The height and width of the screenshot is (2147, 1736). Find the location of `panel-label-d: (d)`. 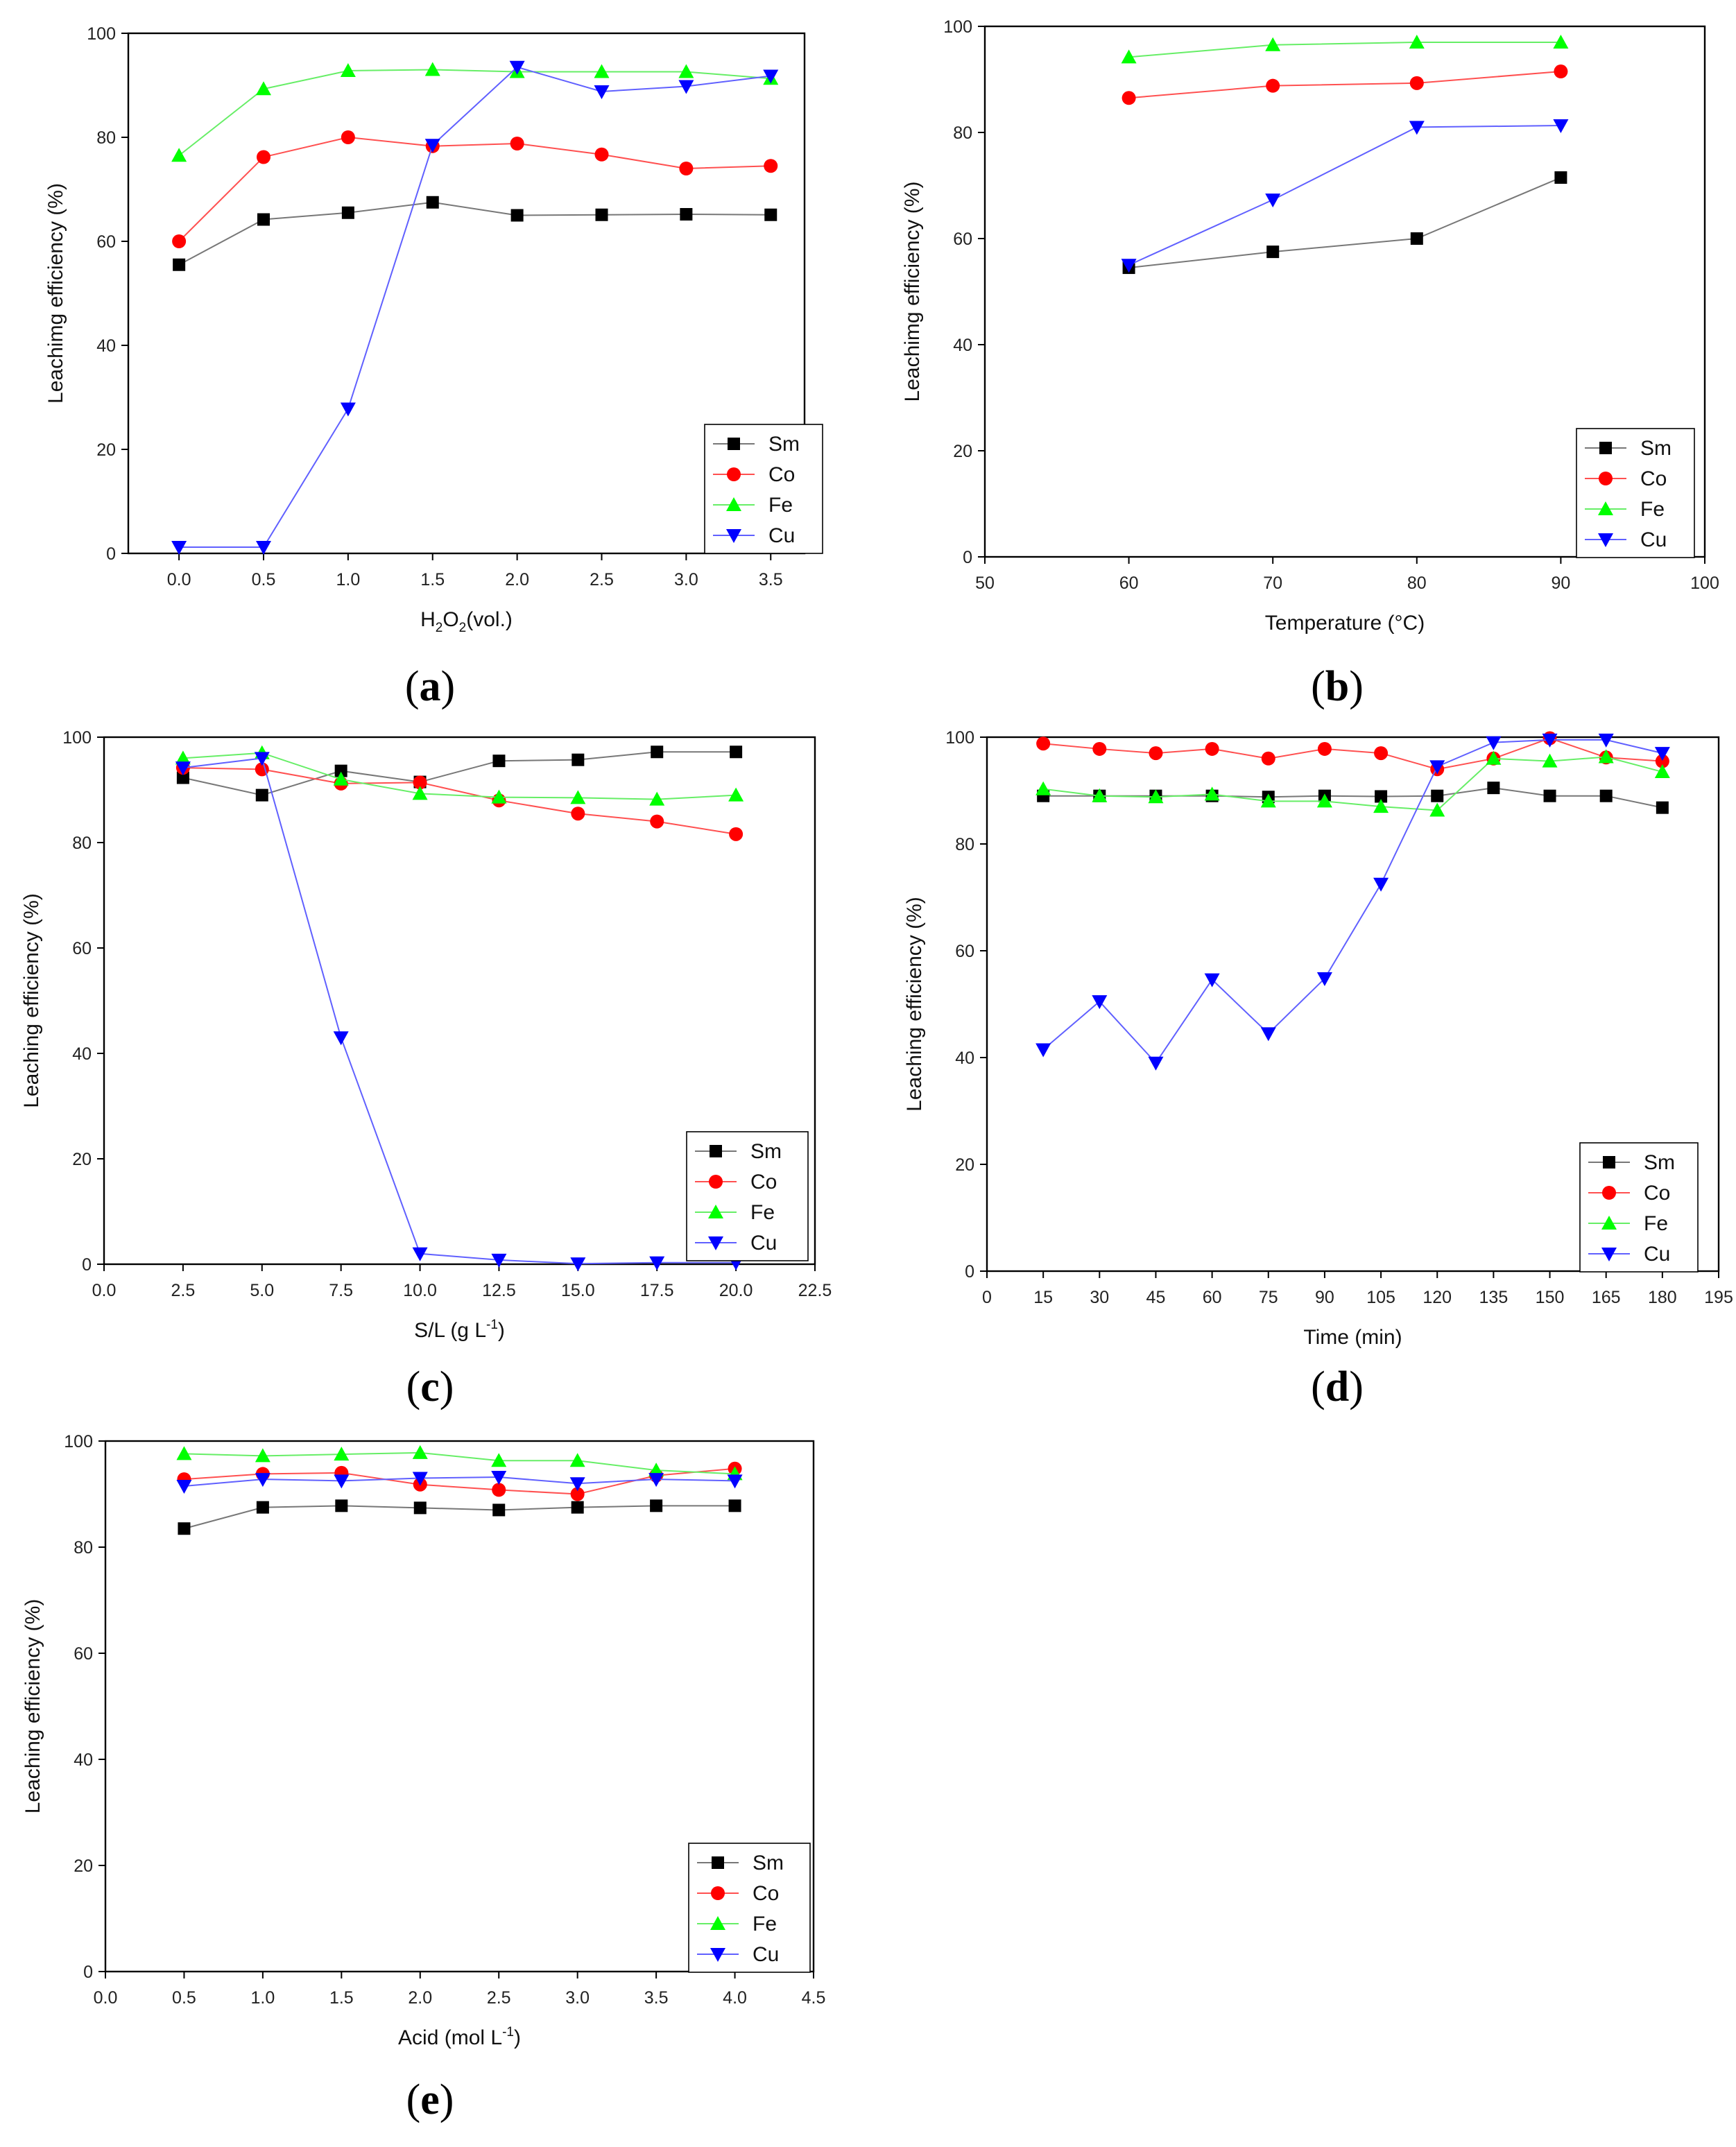

panel-label-d: (d) is located at coordinates (1338, 1387).